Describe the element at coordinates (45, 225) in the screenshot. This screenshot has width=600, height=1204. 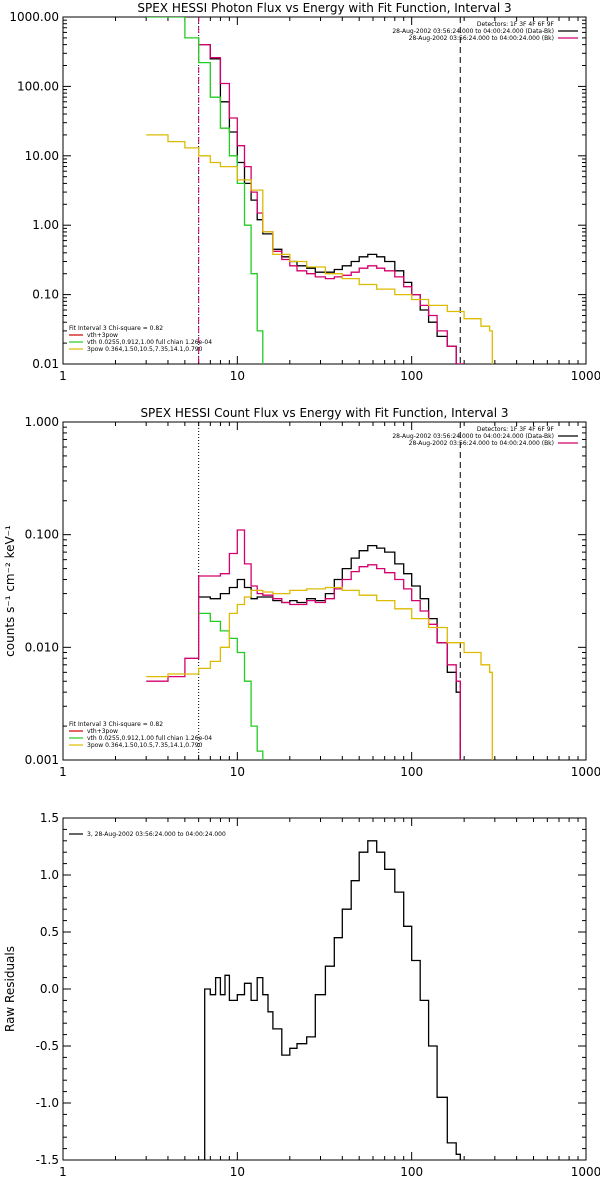
I see `y-tick-label: 1.00` at that location.